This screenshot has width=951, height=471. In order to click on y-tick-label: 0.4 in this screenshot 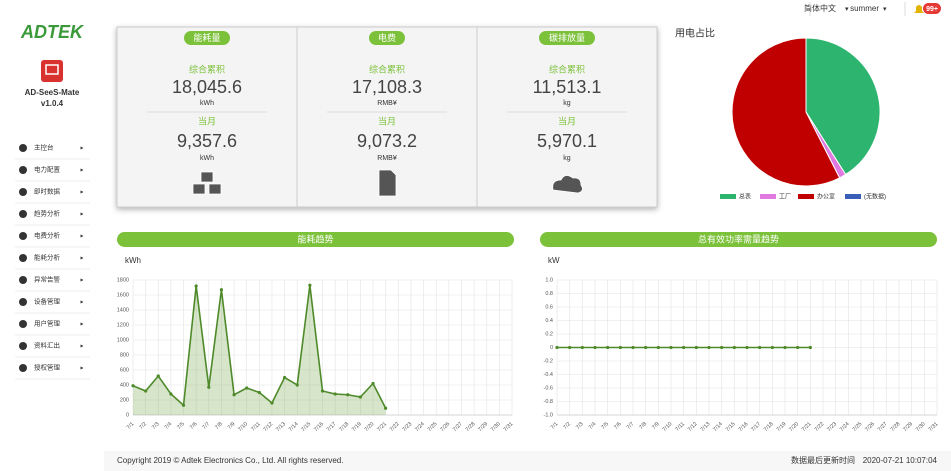, I will do `click(549, 321)`.